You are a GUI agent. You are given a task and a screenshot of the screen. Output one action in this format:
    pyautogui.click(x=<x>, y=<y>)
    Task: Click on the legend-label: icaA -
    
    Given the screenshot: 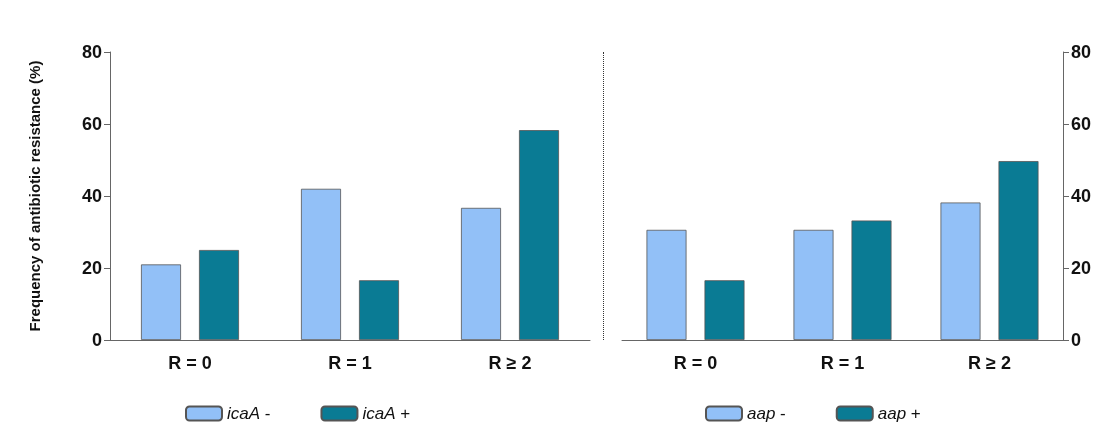 What is the action you would take?
    pyautogui.click(x=249, y=413)
    